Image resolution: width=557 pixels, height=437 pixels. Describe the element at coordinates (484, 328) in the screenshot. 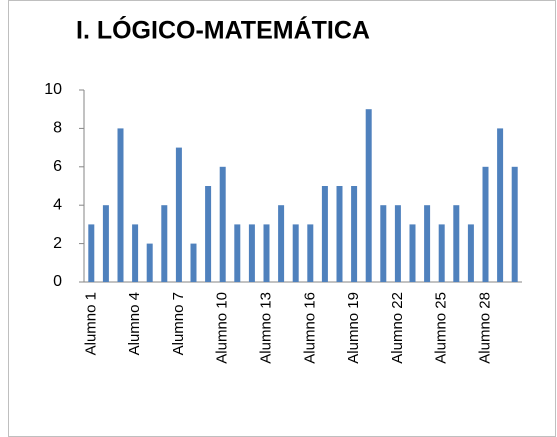

I see `x-tick-label: Alumno 28` at that location.